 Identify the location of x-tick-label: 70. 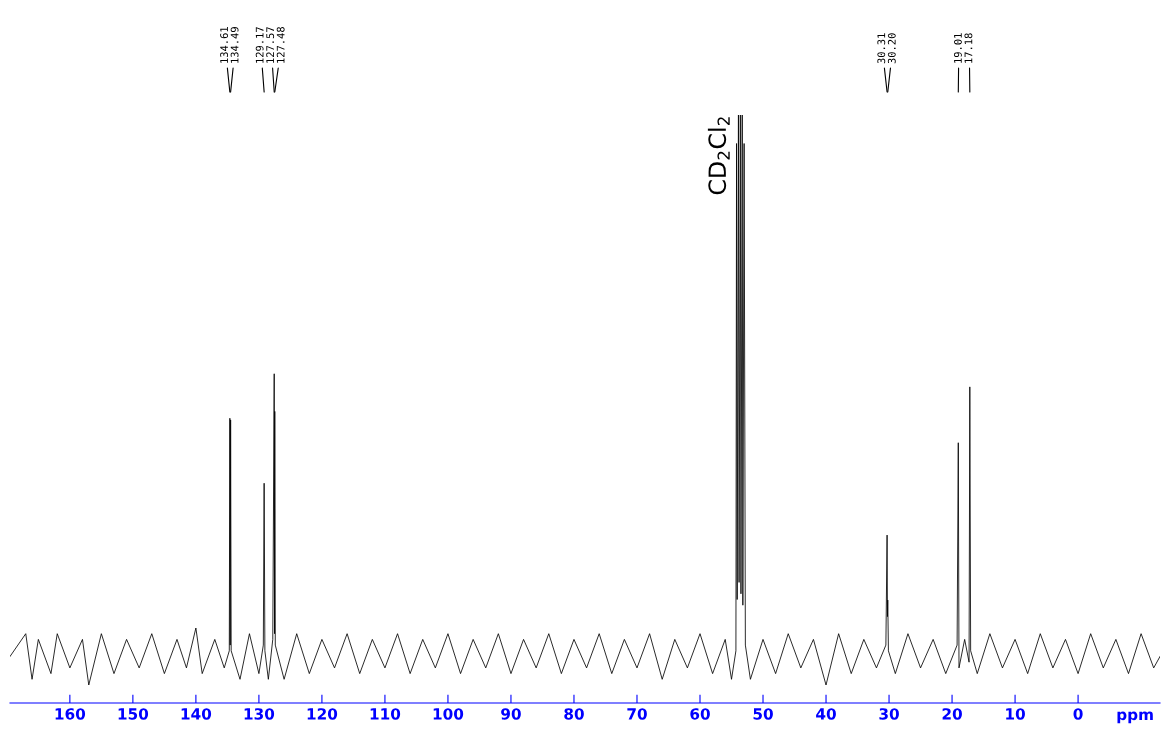
(637, 714).